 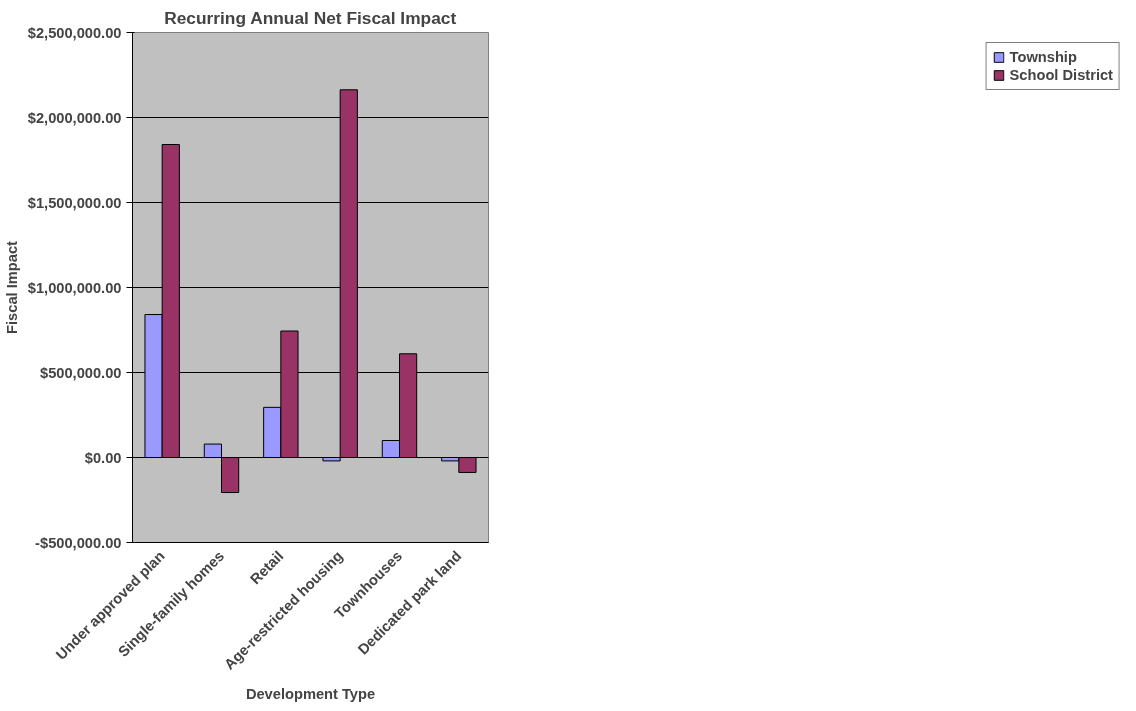 What do you see at coordinates (1043, 57) in the screenshot?
I see `legend-label: Township` at bounding box center [1043, 57].